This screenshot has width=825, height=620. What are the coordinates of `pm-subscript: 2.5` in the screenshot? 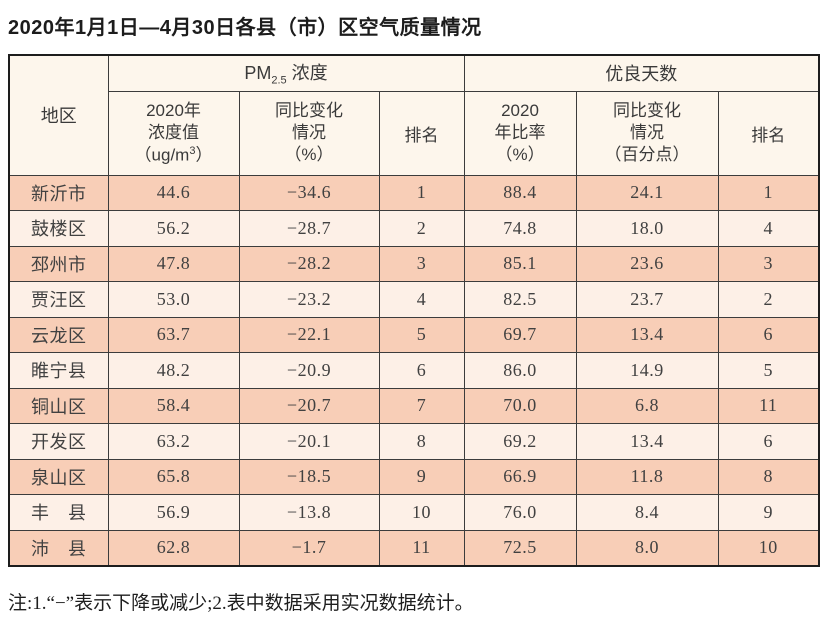 It's located at (279, 81).